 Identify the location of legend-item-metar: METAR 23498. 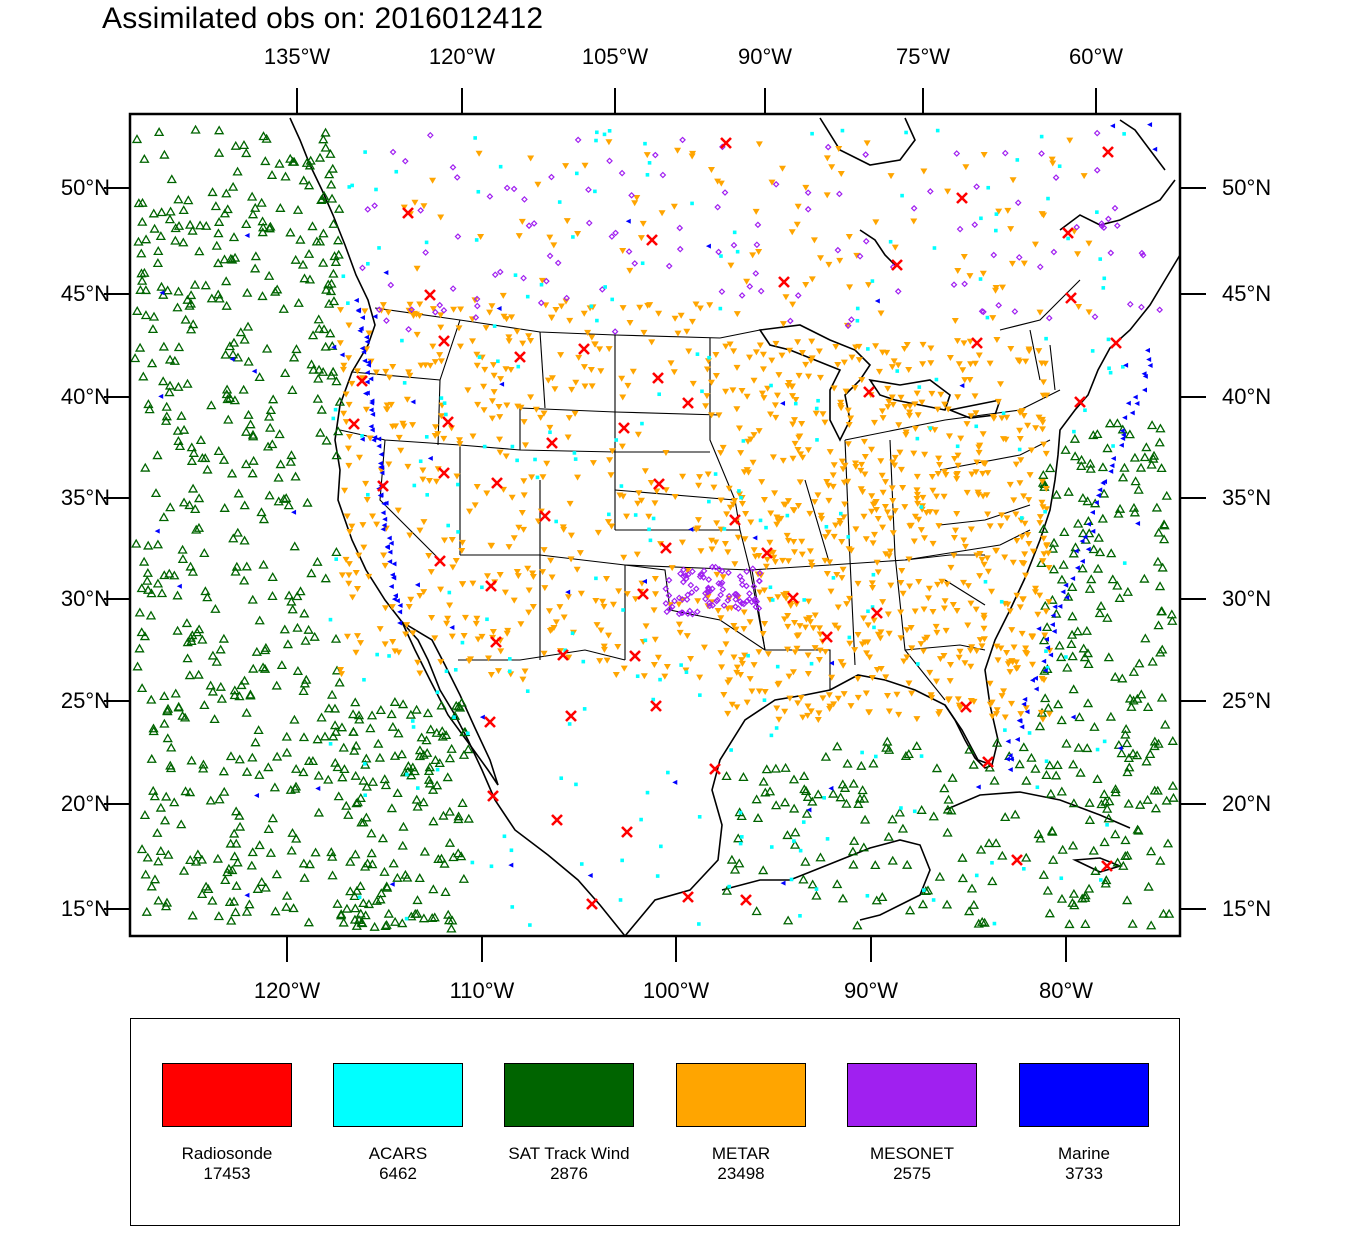
(741, 1123).